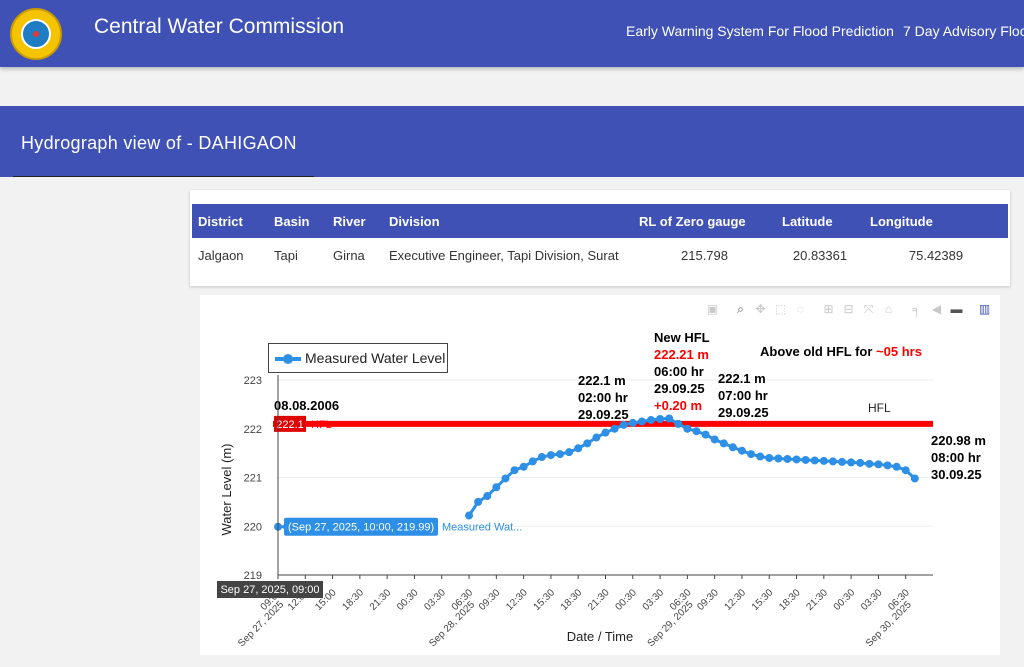  Describe the element at coordinates (740, 309) in the screenshot. I see `zoom-icon: ⌕` at that location.